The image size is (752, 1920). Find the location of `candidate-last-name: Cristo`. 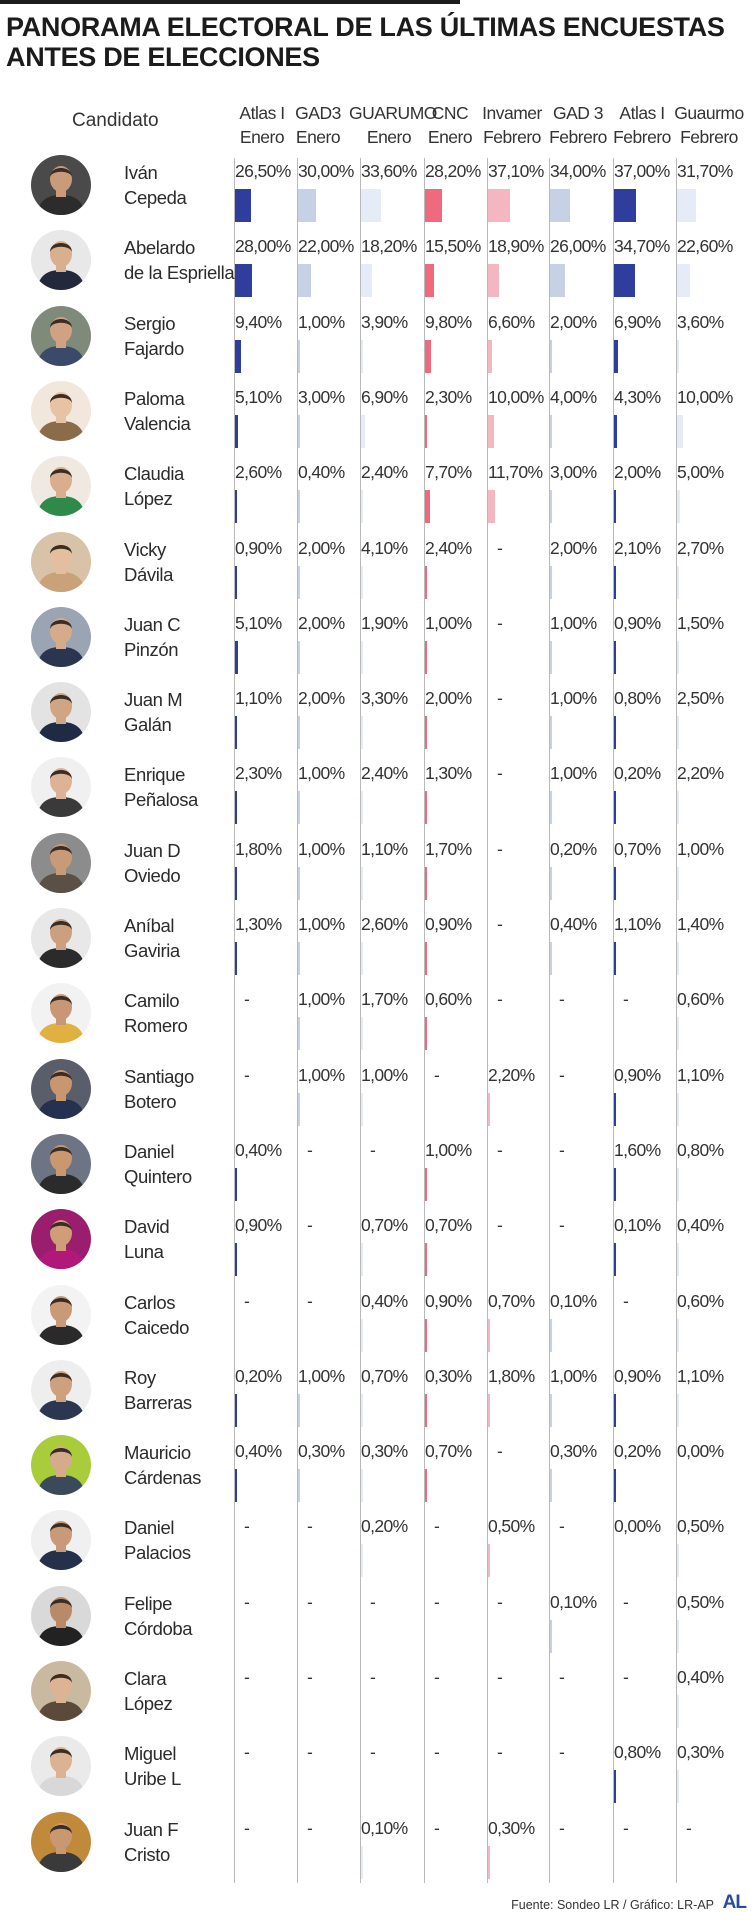

candidate-last-name: Cristo is located at coordinates (147, 1854).